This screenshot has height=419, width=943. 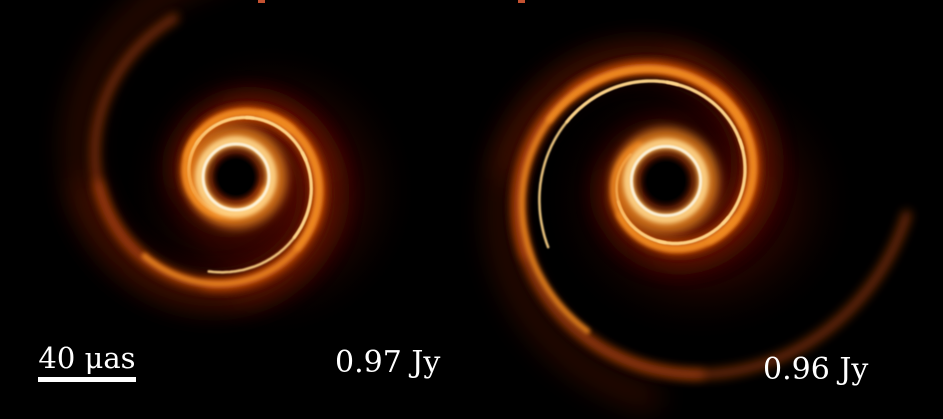 I want to click on left-flux-label: 0.97 Jy, so click(x=388, y=362).